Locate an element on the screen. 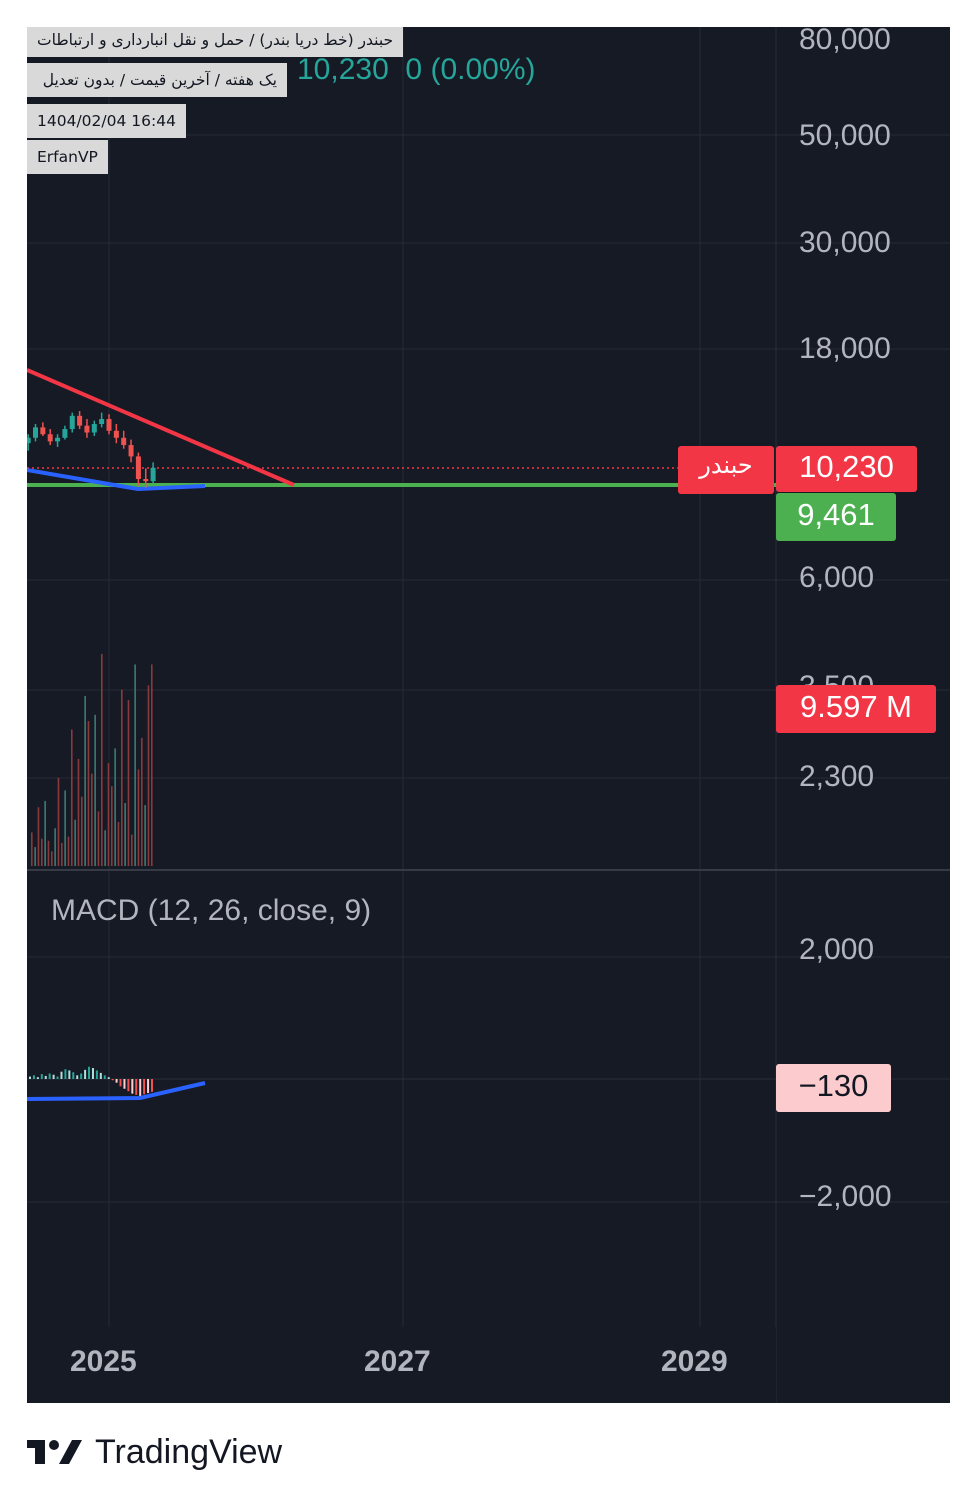  time-axis-label: 2029 is located at coordinates (694, 1361).